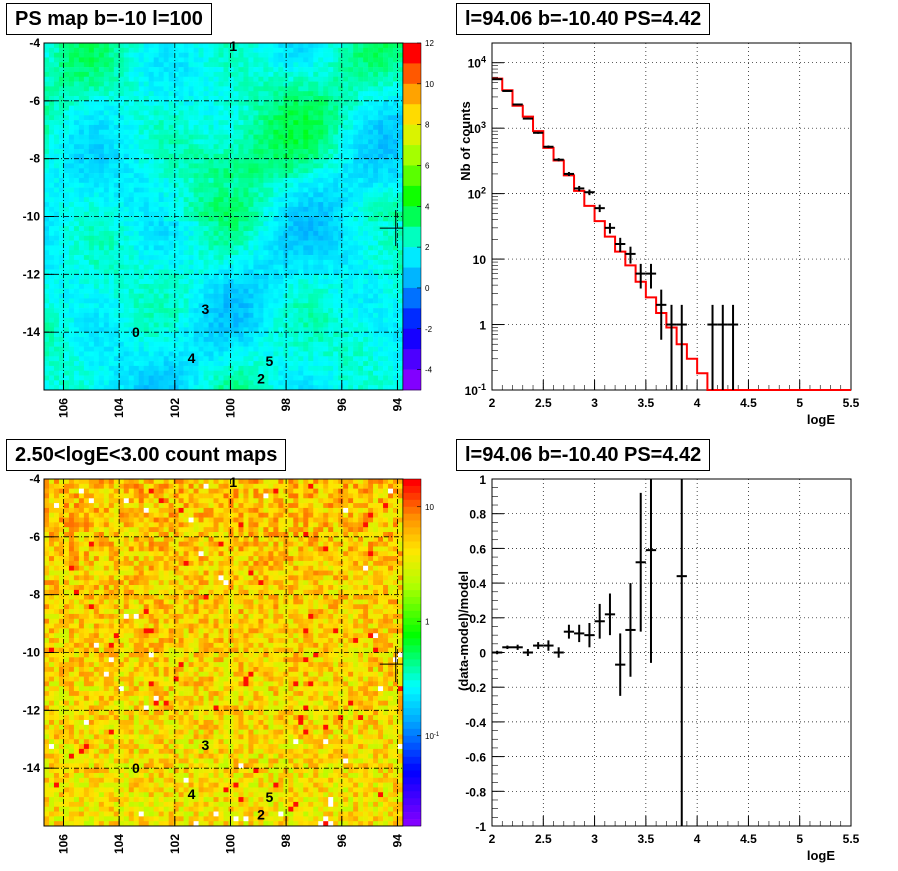 This screenshot has height=871, width=898. Describe the element at coordinates (821, 419) in the screenshot. I see `spectrum-xlabel: logE` at that location.